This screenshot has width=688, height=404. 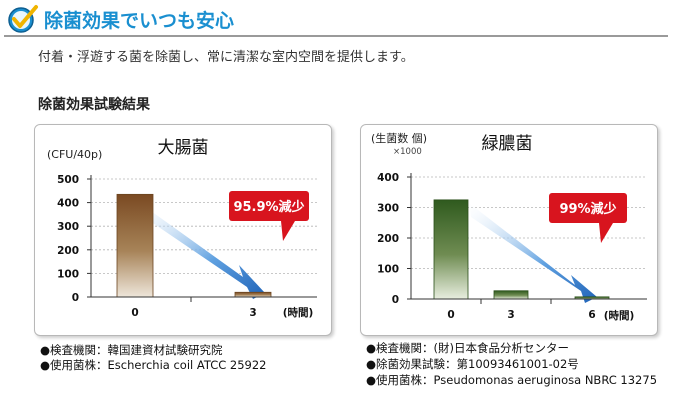 I want to click on note-line: ●使用菌株：Pseudomonas aeruginosa NBRC 13275, so click(x=512, y=380).